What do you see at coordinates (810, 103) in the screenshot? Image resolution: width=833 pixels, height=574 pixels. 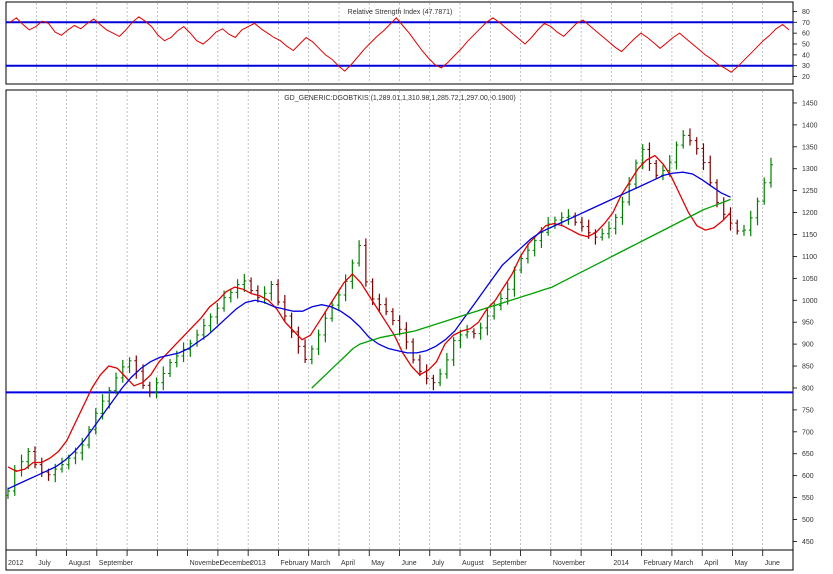 I see `price-y-tick-label: 1450` at bounding box center [810, 103].